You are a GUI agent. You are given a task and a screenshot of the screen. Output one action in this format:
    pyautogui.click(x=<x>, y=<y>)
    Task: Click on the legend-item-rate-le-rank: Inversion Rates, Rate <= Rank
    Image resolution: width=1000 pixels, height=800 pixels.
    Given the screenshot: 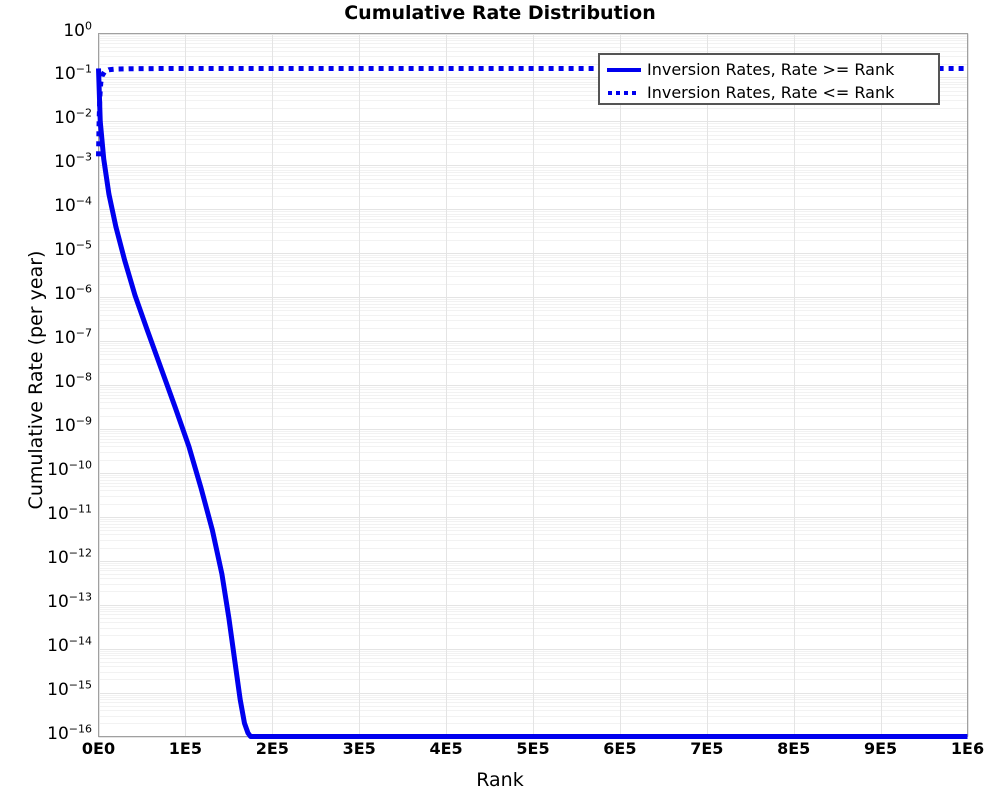 What is the action you would take?
    pyautogui.click(x=769, y=92)
    